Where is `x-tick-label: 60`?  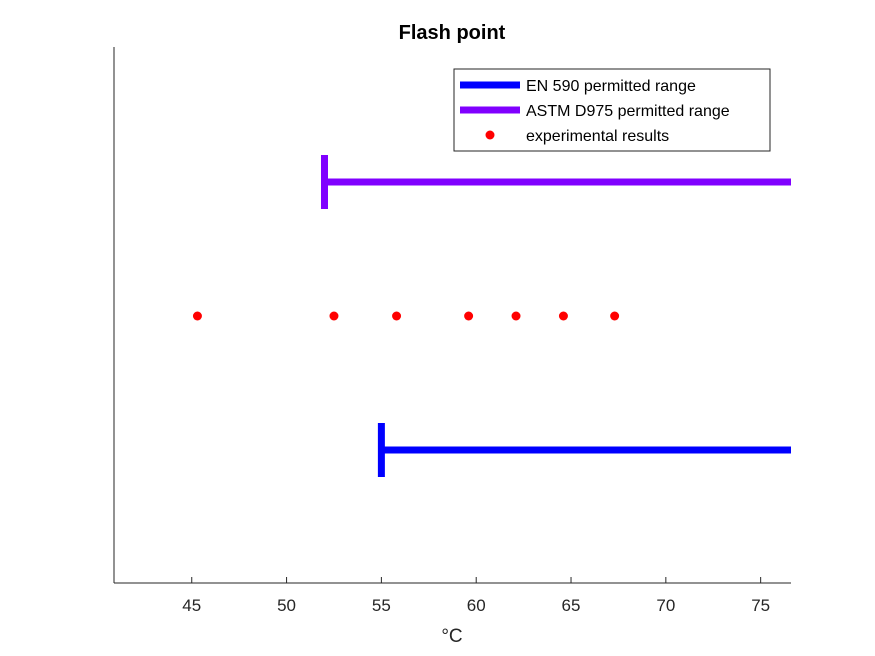
x-tick-label: 60 is located at coordinates (476, 605).